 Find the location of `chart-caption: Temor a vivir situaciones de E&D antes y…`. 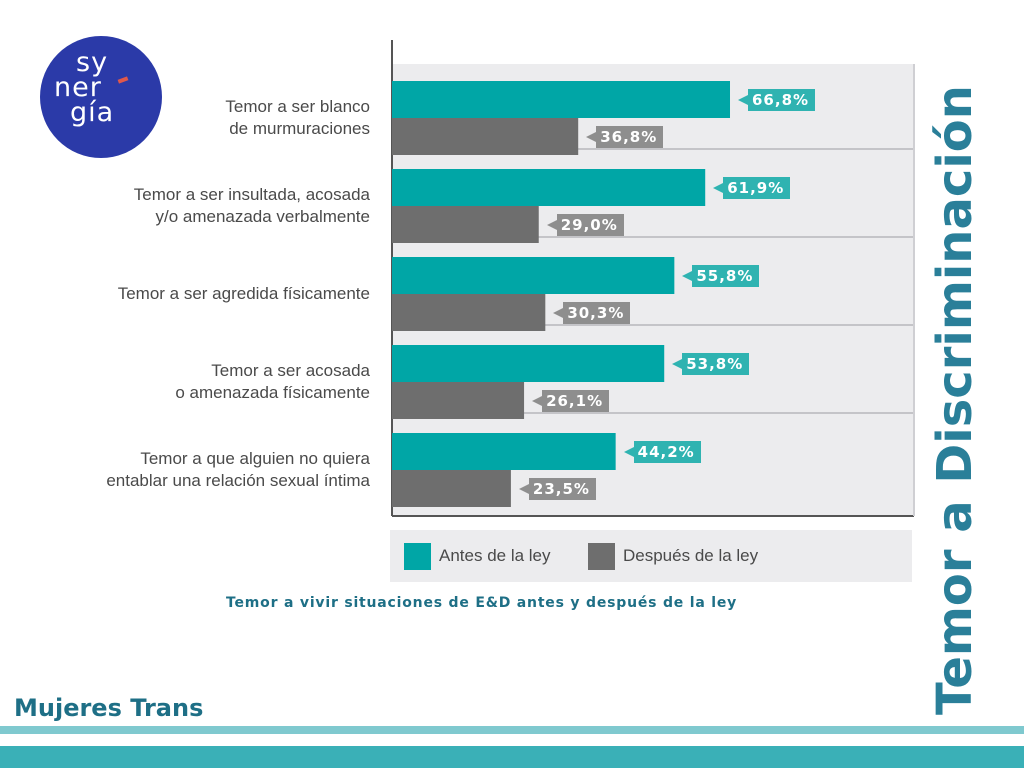

chart-caption: Temor a vivir situaciones de E&D antes y… is located at coordinates (482, 603).